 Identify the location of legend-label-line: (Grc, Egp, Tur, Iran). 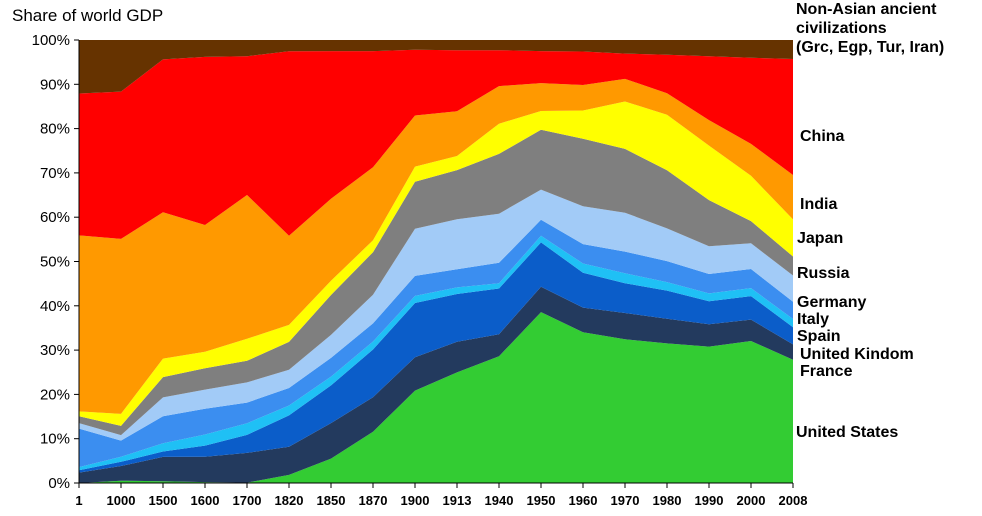
(870, 47).